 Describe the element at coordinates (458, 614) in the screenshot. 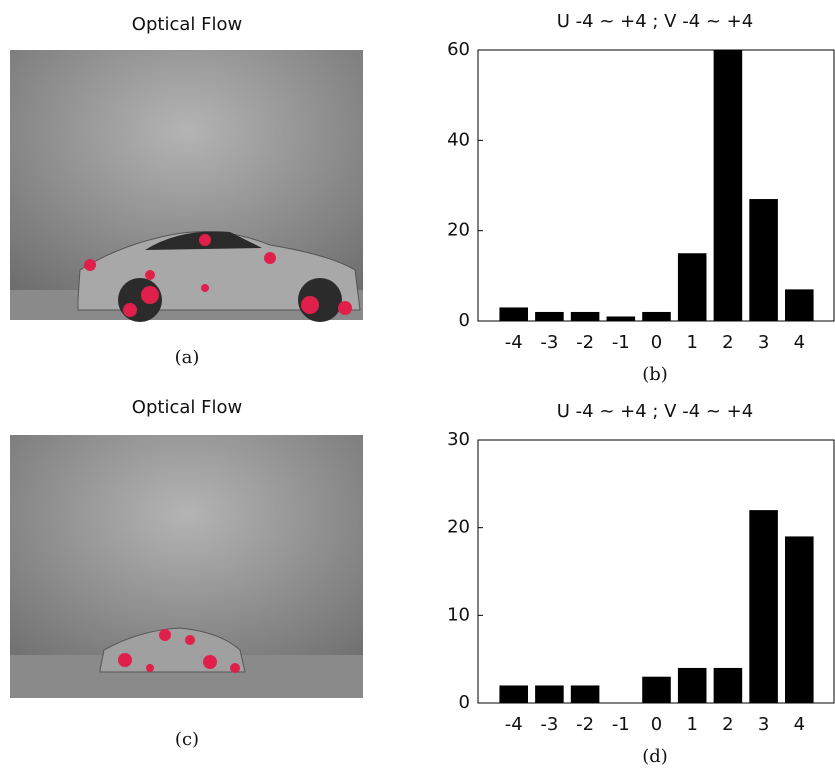

I see `y-tick-label: 10` at that location.